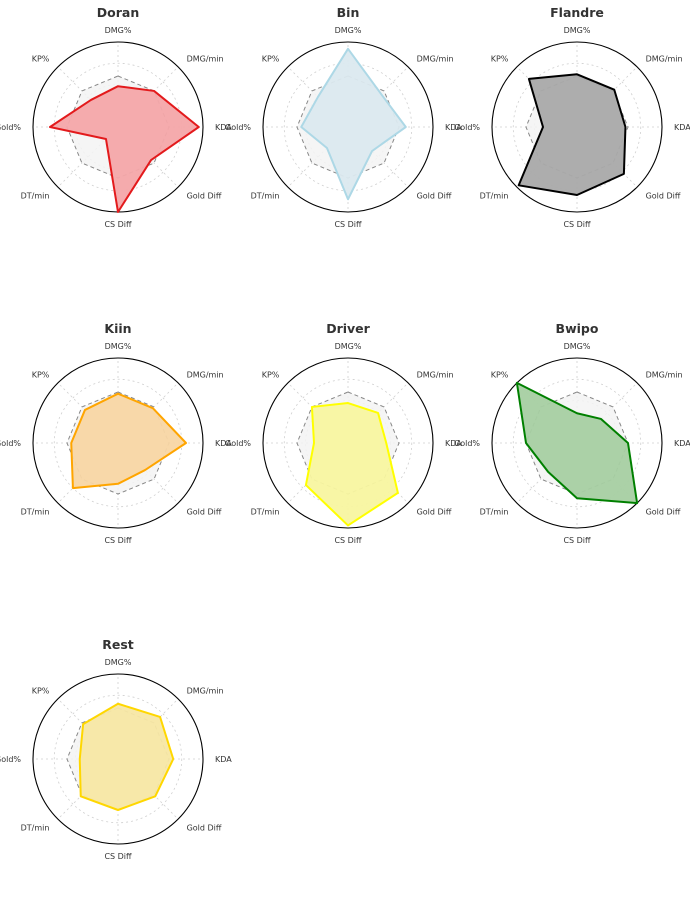 Image resolution: width=690 pixels, height=912 pixels. What do you see at coordinates (117, 328) in the screenshot?
I see `chart-title: Kiin` at bounding box center [117, 328].